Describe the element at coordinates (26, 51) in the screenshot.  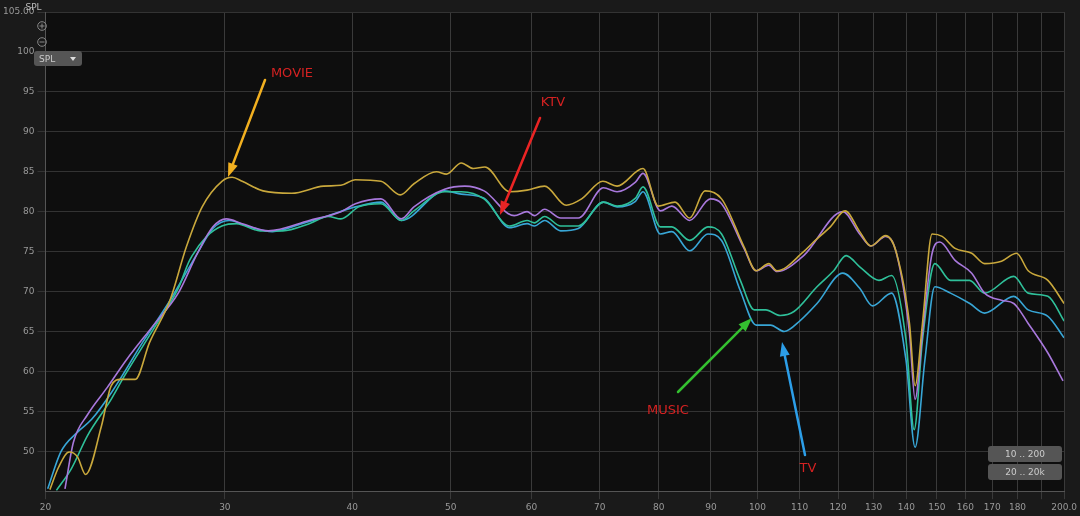
I see `y-tick-label: 100` at that location.